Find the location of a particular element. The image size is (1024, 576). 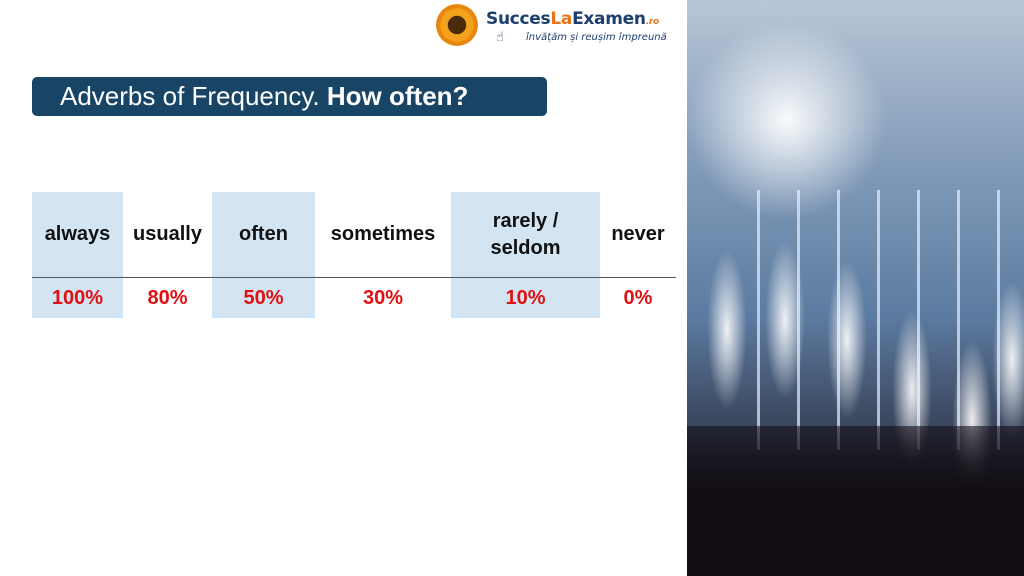

header-usually: usually is located at coordinates (167, 234).